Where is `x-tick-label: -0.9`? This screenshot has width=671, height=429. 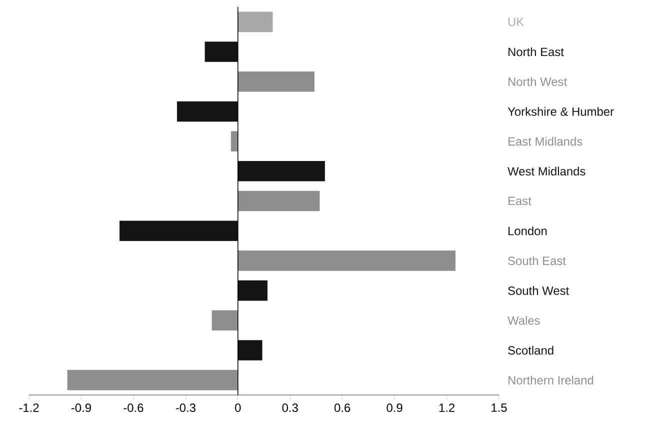 x-tick-label: -0.9 is located at coordinates (81, 408).